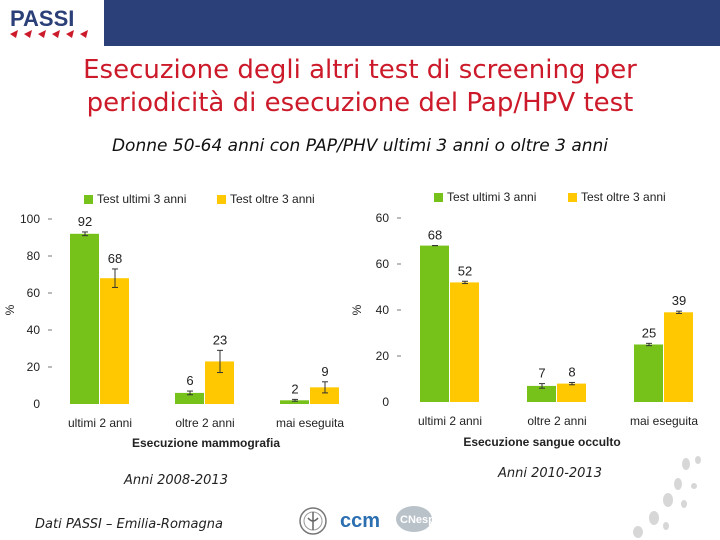 Image resolution: width=720 pixels, height=540 pixels. I want to click on passi-logo-text: PASSI, so click(42, 18).